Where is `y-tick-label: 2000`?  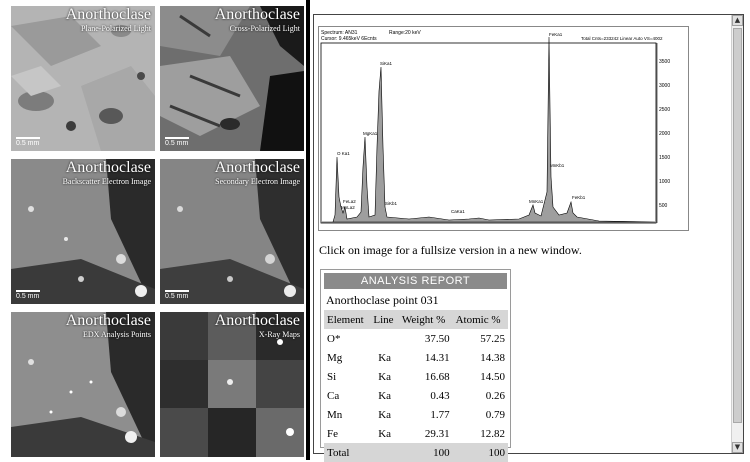 y-tick-label: 2000 is located at coordinates (664, 134).